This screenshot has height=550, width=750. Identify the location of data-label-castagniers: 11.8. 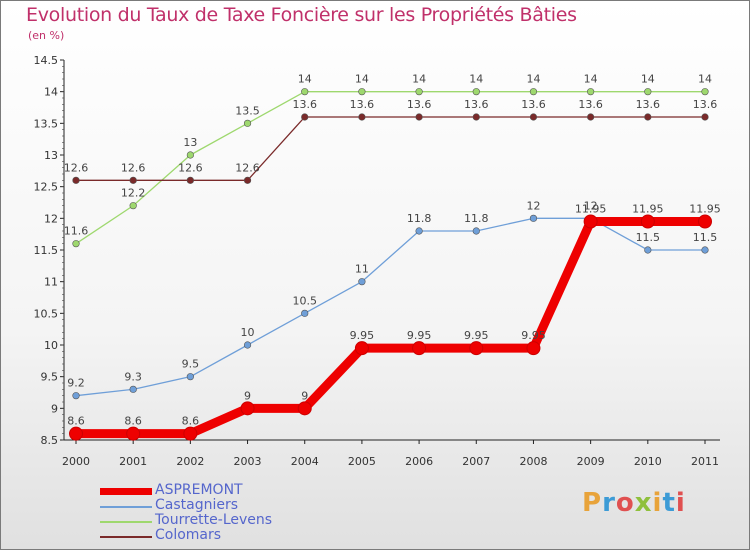
(476, 218).